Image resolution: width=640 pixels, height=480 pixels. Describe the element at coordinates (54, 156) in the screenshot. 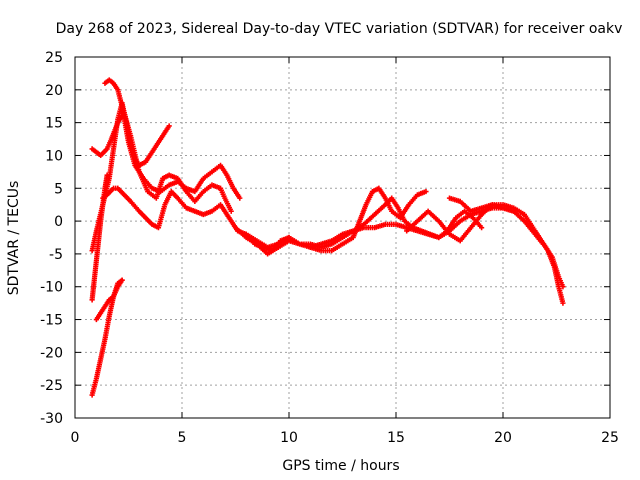

I see `y-tick-label: 10` at that location.